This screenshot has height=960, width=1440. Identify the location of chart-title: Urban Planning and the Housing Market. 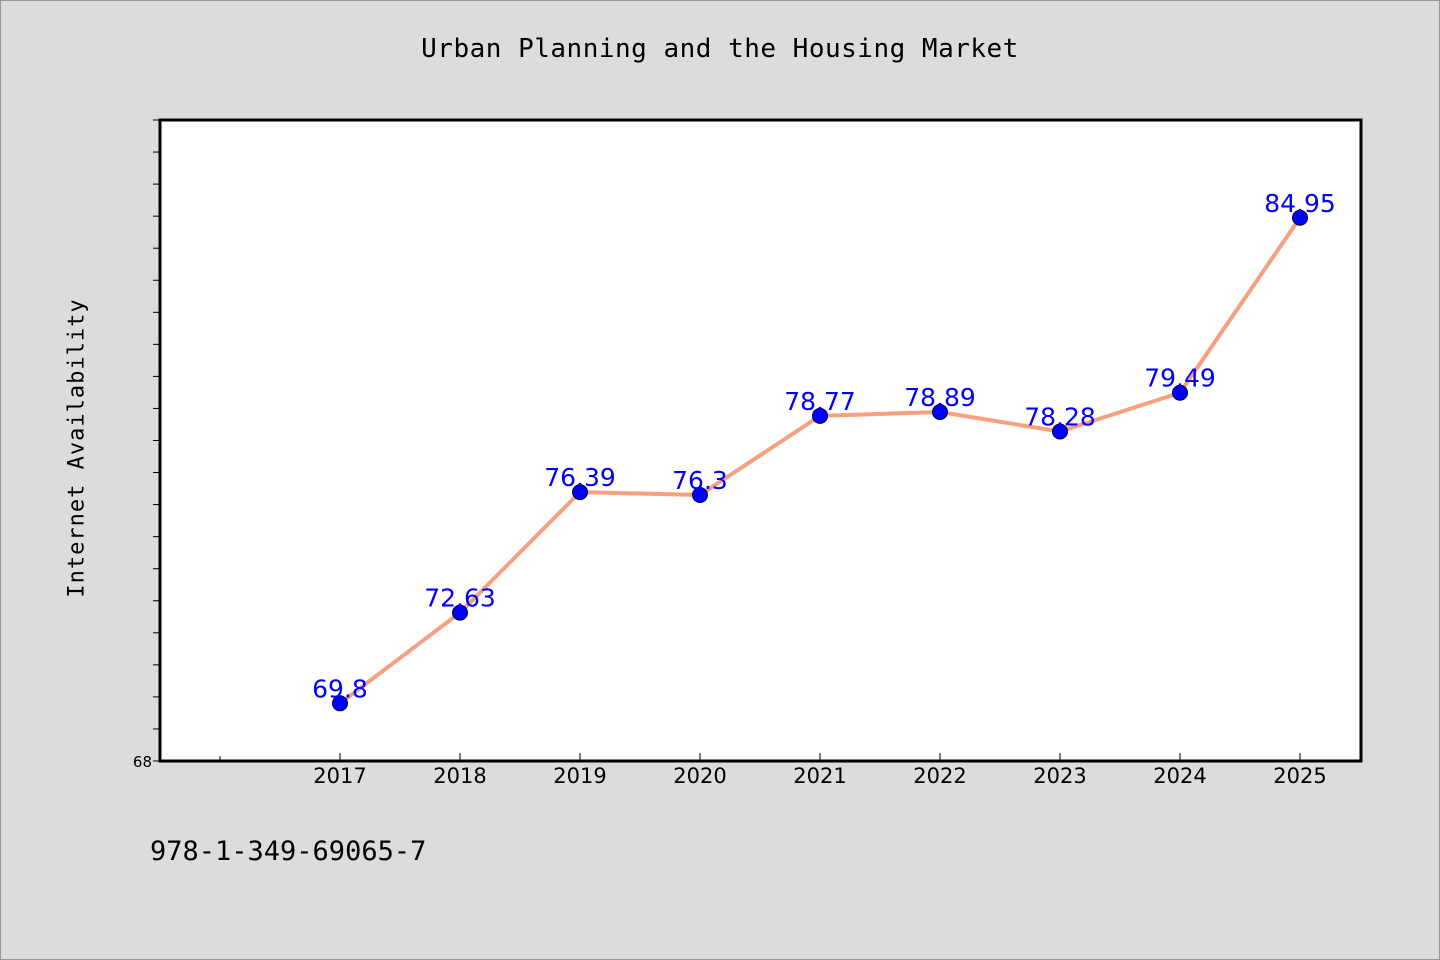
(720, 49).